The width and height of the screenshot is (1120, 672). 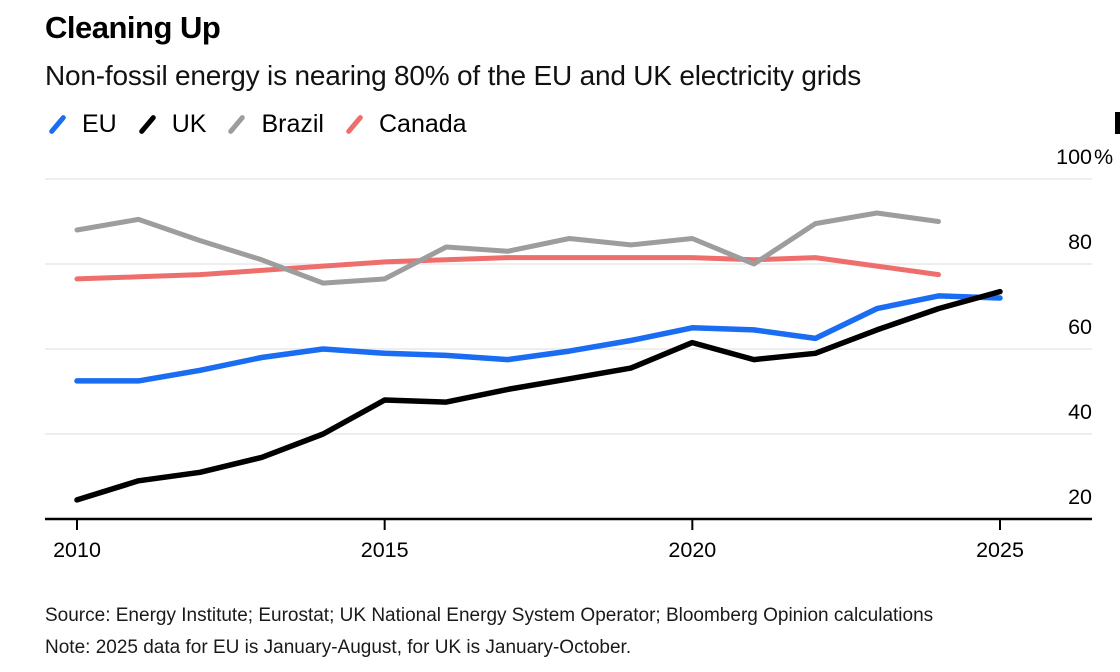 I want to click on x-tick-label-2025: 2025, so click(x=1000, y=550).